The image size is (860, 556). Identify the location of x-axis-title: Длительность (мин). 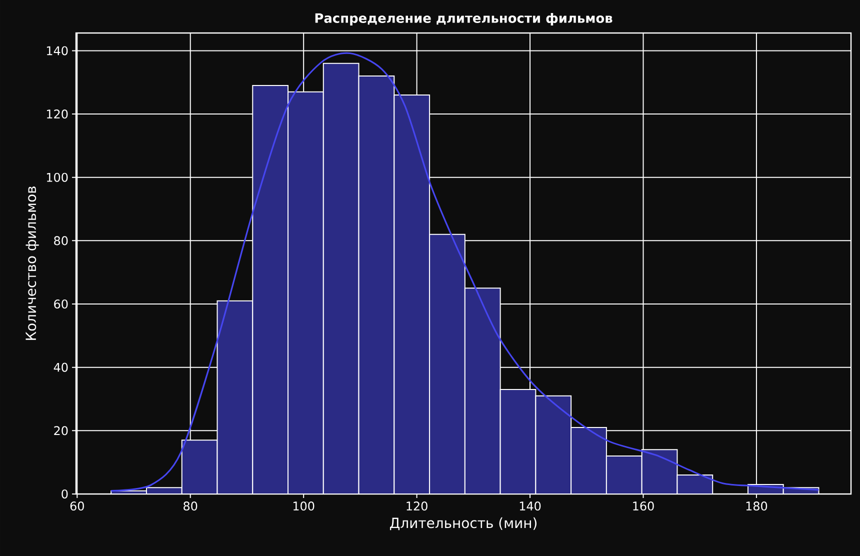
(463, 523).